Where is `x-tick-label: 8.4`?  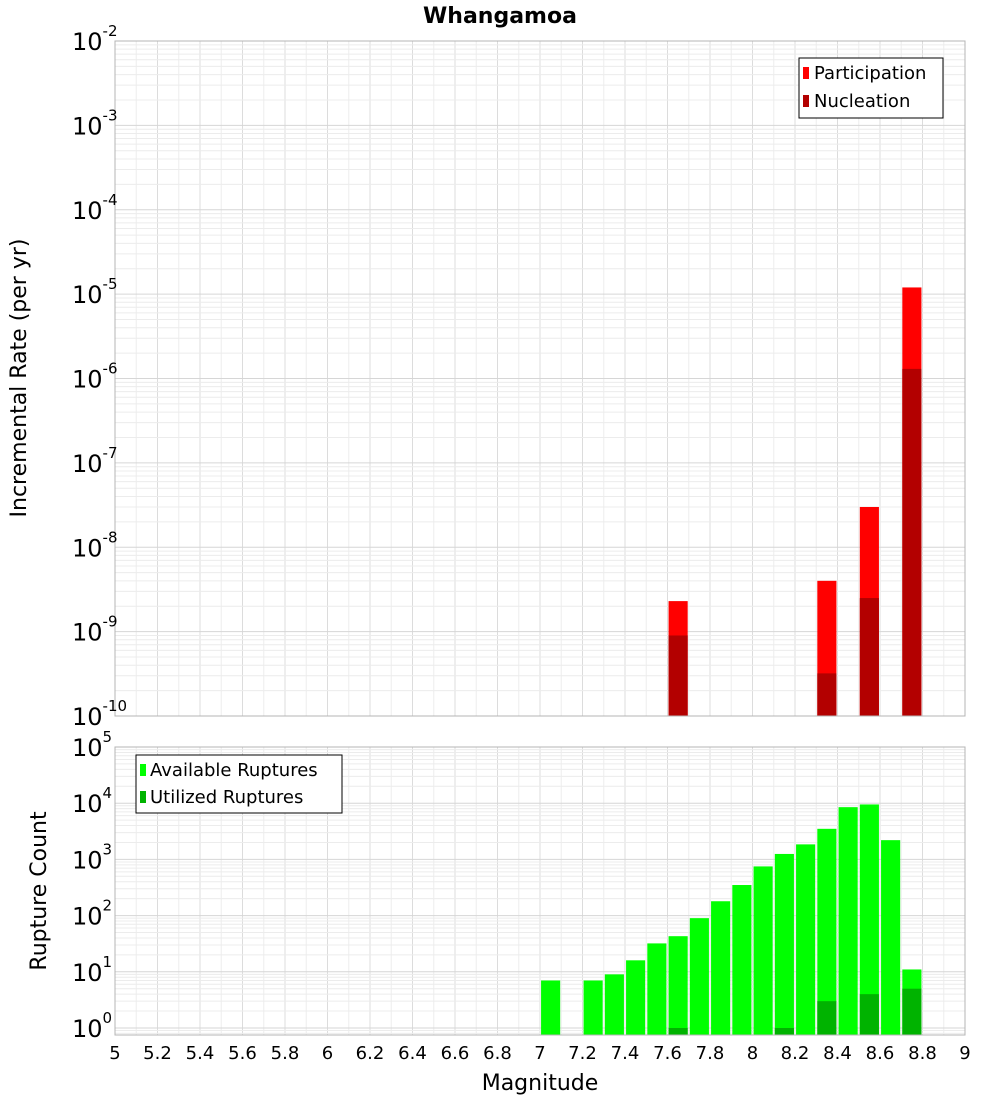
x-tick-label: 8.4 is located at coordinates (837, 1053).